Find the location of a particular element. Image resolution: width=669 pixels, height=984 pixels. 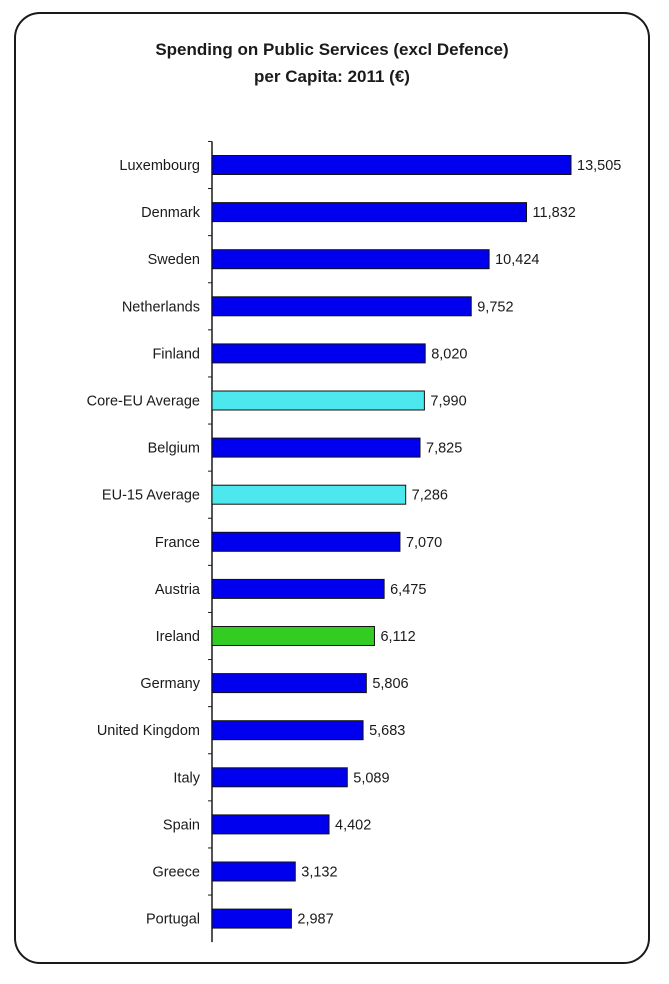

category-label: United Kingdom is located at coordinates (148, 731).